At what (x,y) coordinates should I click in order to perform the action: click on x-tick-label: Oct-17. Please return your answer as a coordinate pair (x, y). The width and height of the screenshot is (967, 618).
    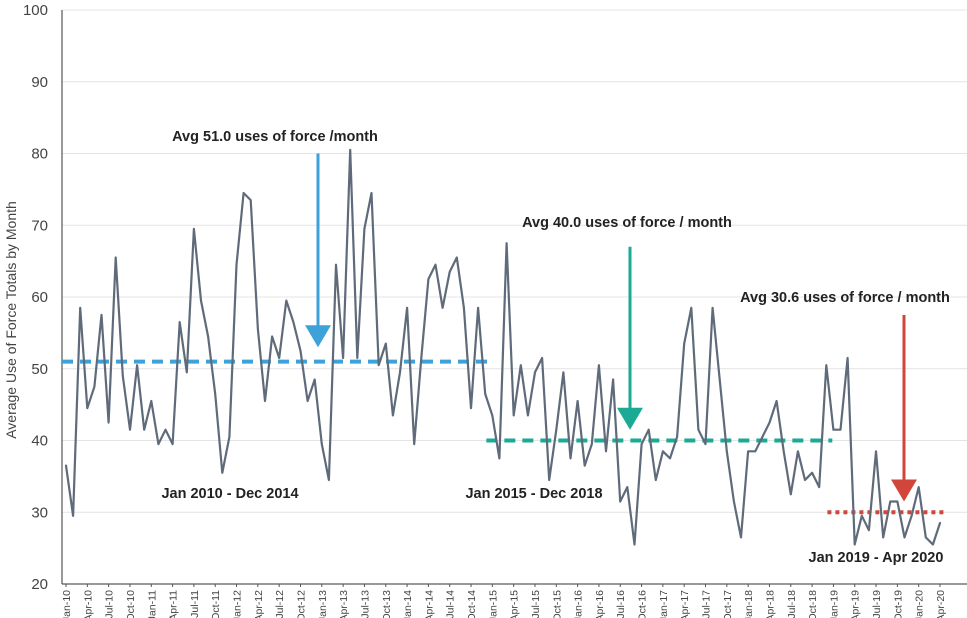
    Looking at the image, I should click on (728, 604).